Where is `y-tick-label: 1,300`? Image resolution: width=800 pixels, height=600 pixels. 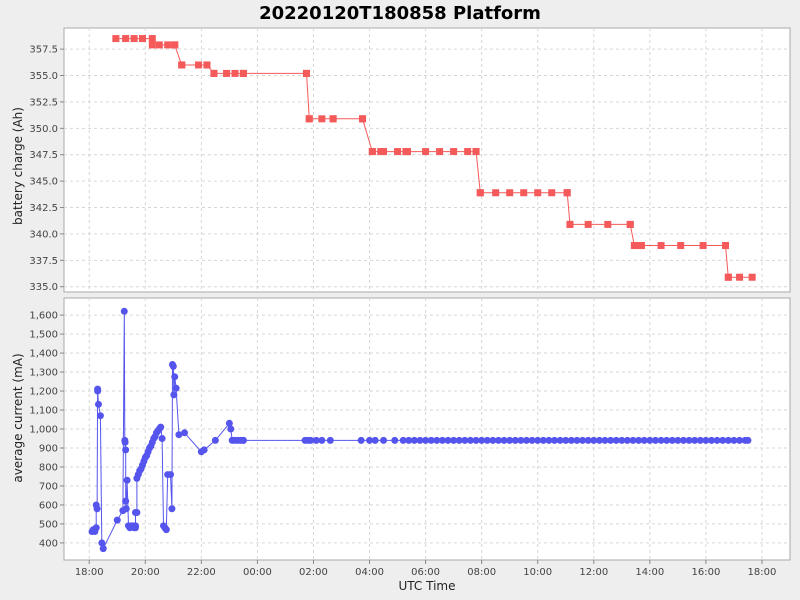 y-tick-label: 1,300 is located at coordinates (43, 373).